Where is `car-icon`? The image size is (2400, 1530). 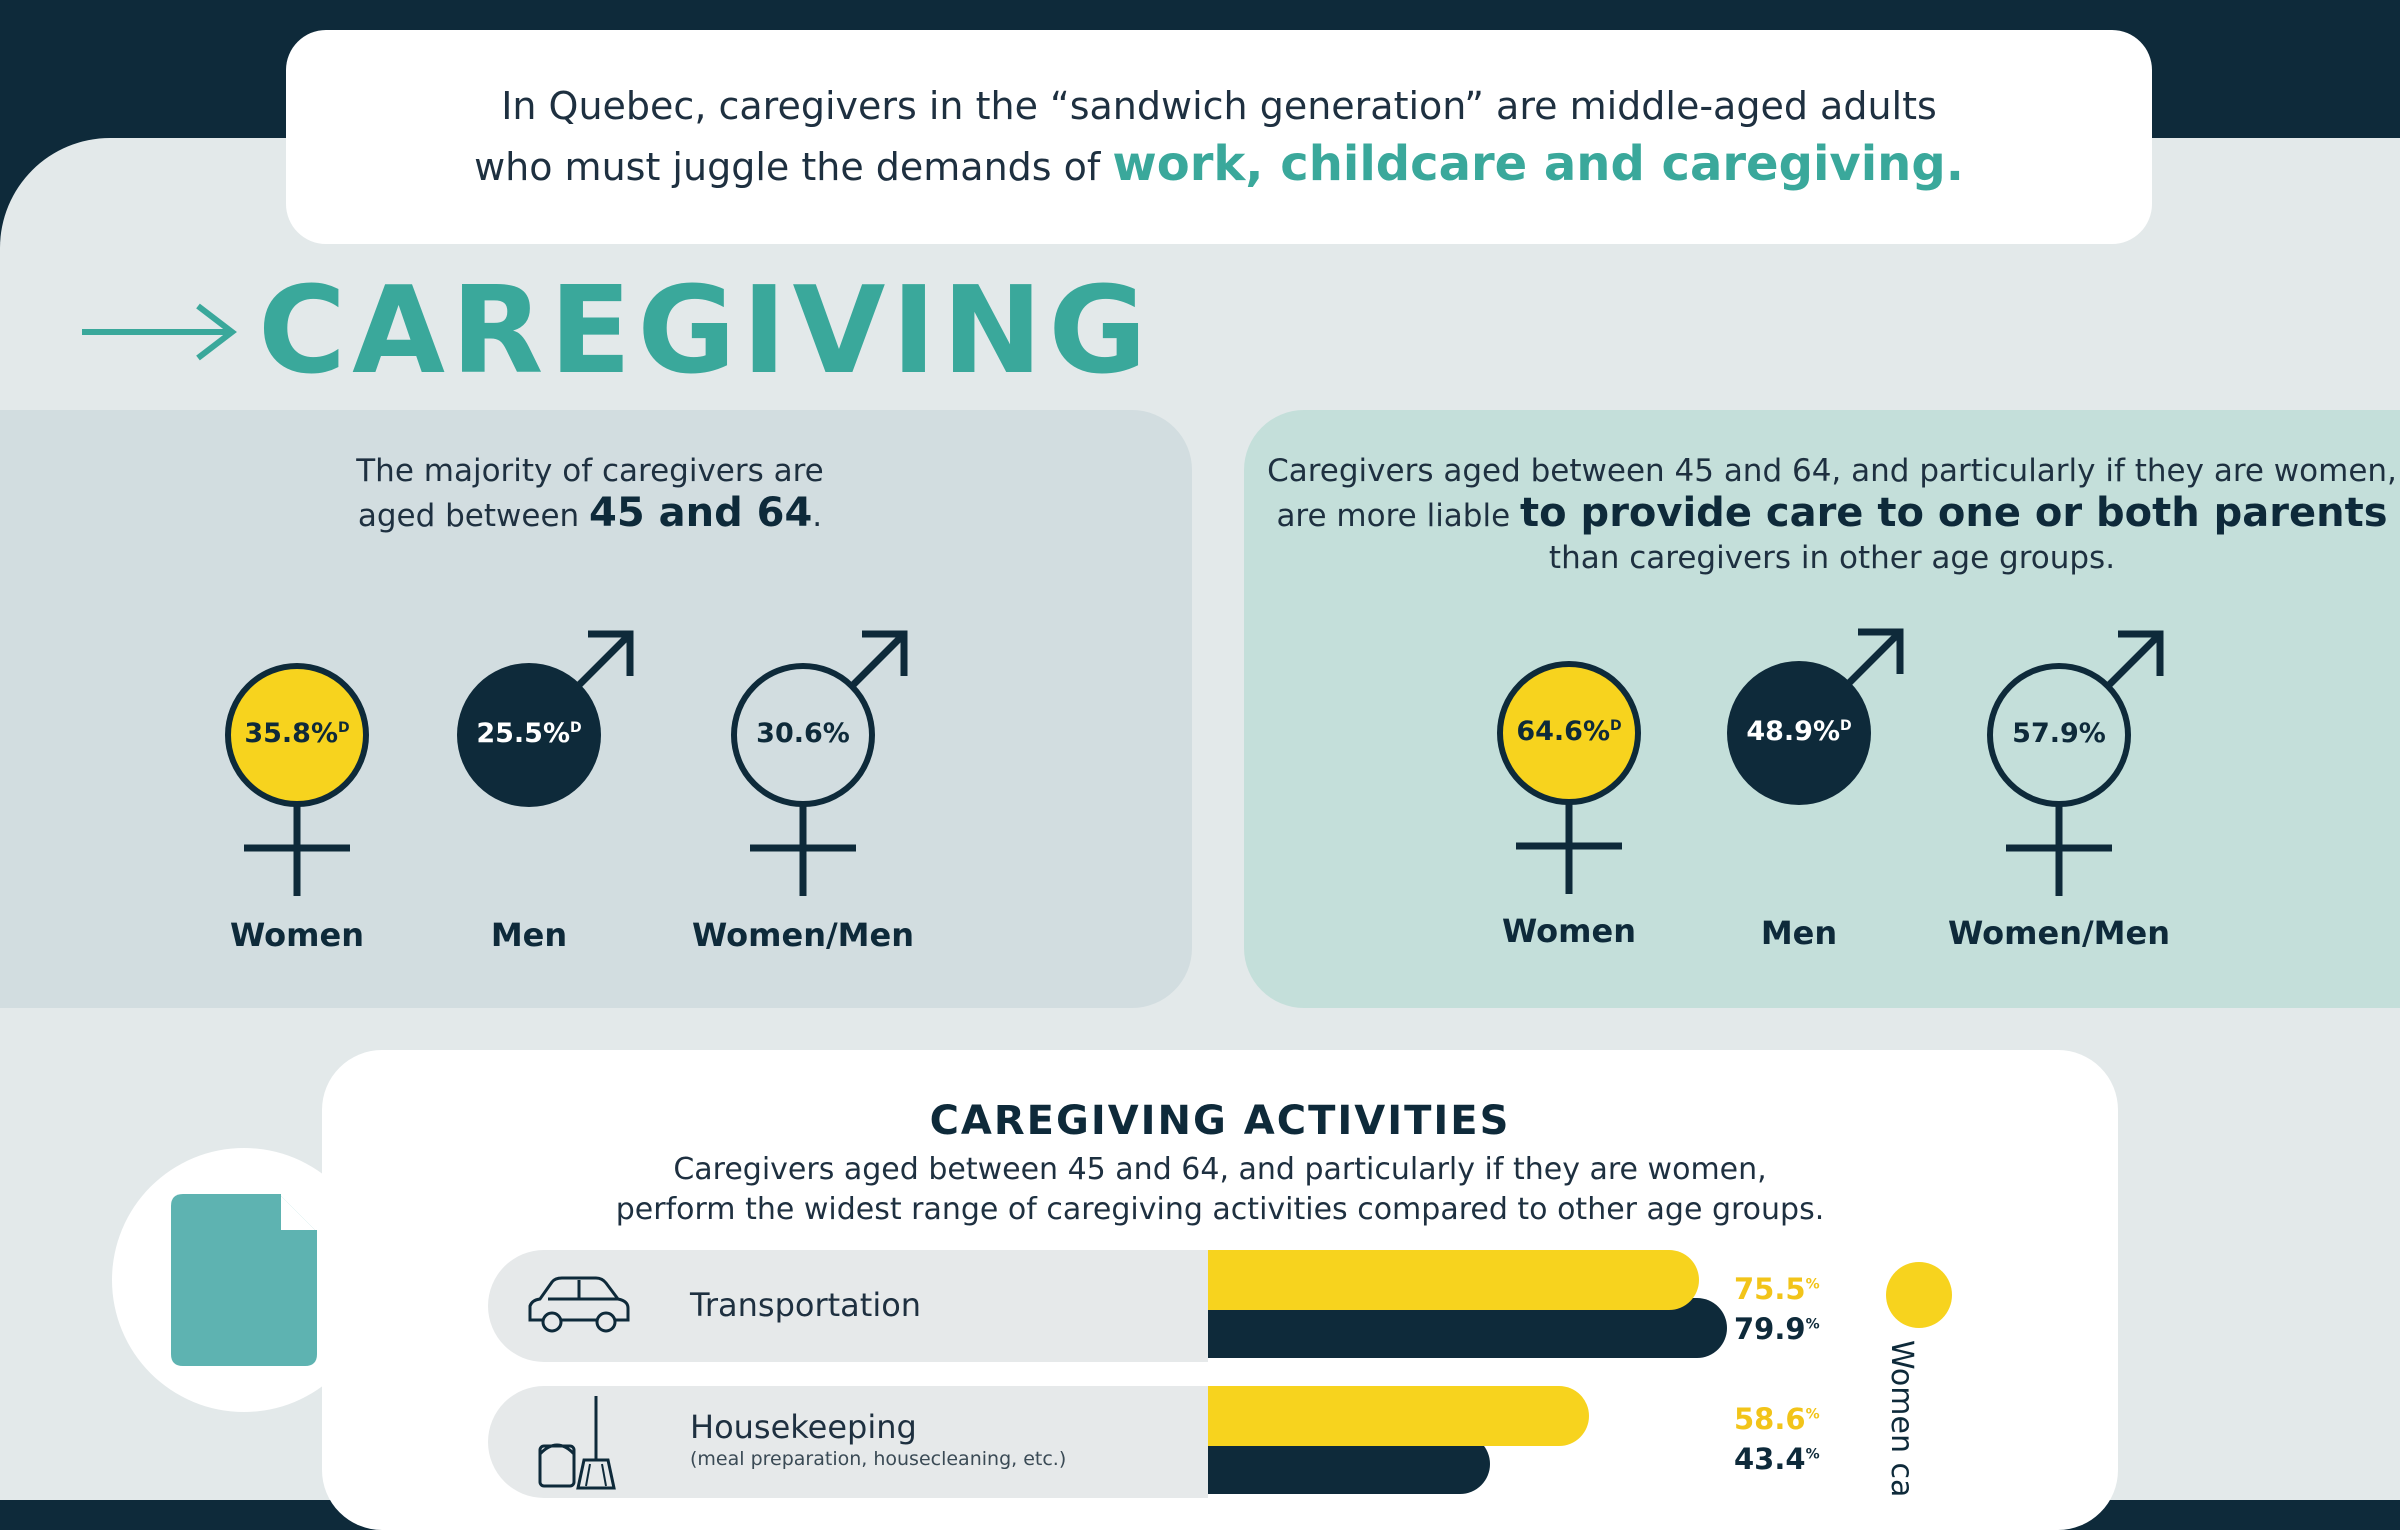 car-icon is located at coordinates (579, 1304).